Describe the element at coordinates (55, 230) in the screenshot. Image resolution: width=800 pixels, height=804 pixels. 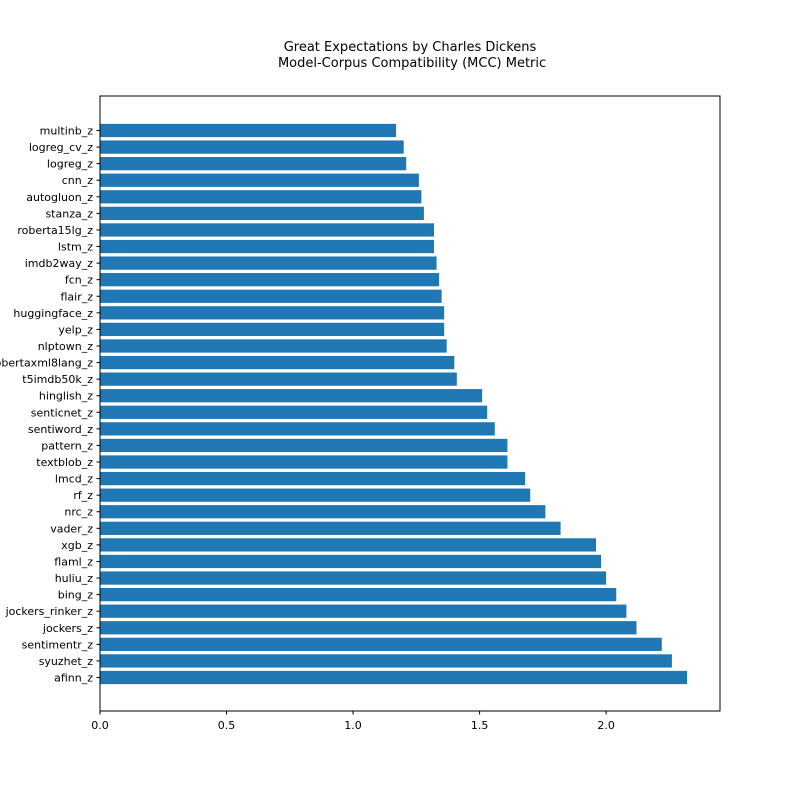
I see `y-tick-label: roberta15lg_z` at that location.